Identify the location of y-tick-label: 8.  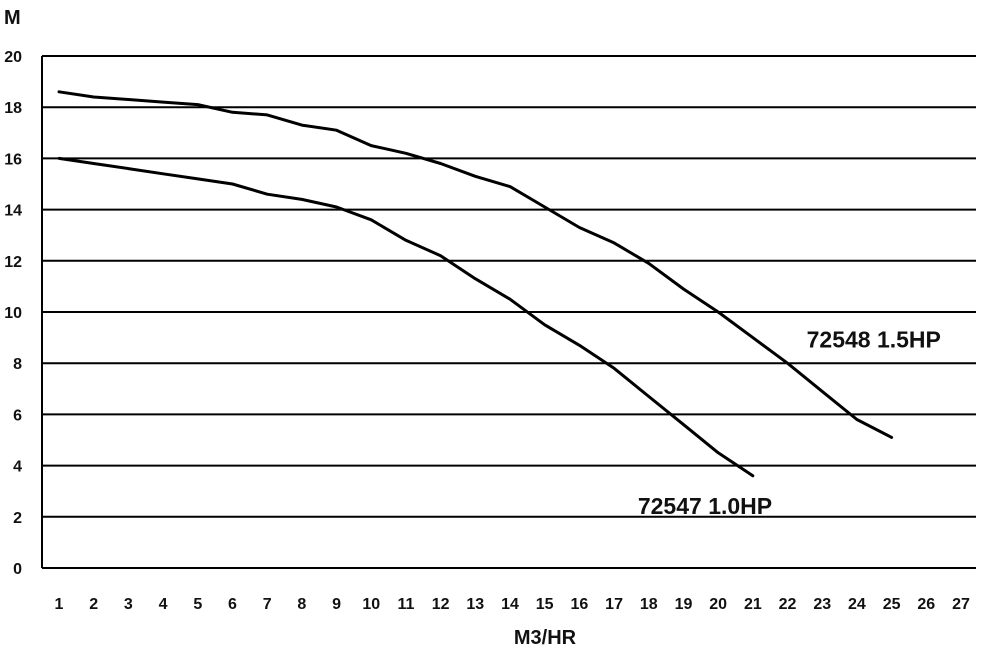
(17, 364).